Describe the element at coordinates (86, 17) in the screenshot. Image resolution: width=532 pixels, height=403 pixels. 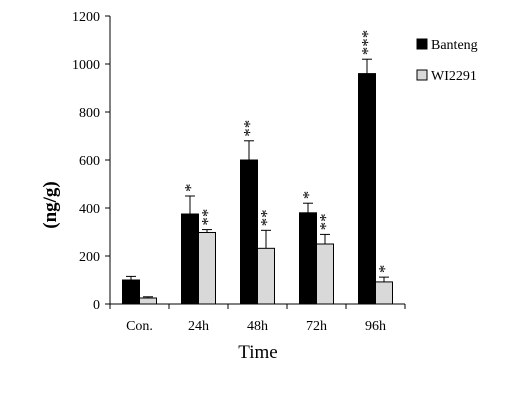
I see `y-tick-label: 1200` at that location.